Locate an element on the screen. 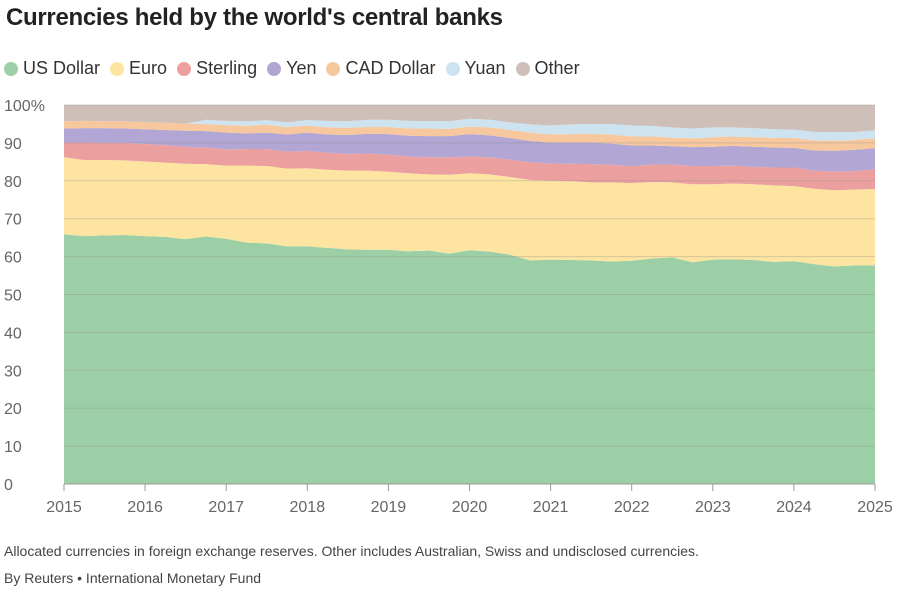 This screenshot has height=595, width=900. y-tick-label: 40 is located at coordinates (13, 333).